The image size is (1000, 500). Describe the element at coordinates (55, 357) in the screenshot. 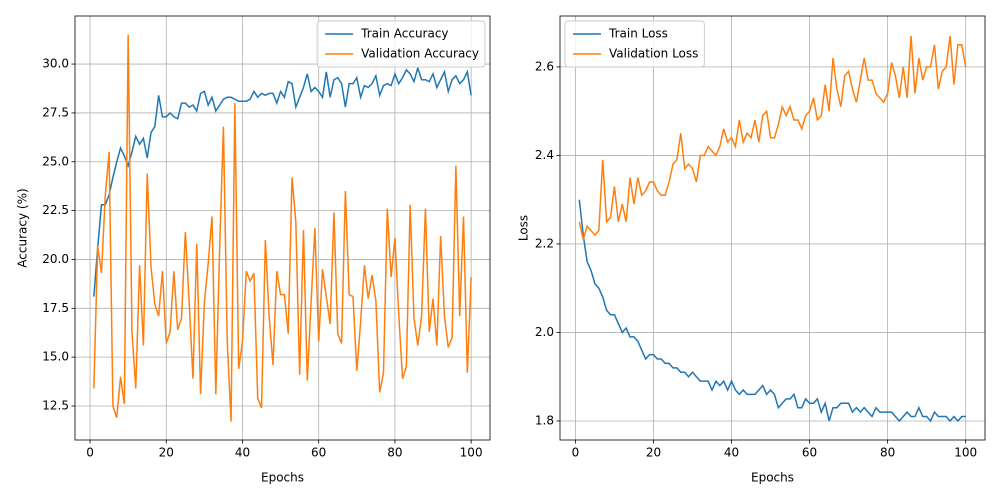

I see `y-tick-label: 15.0` at that location.